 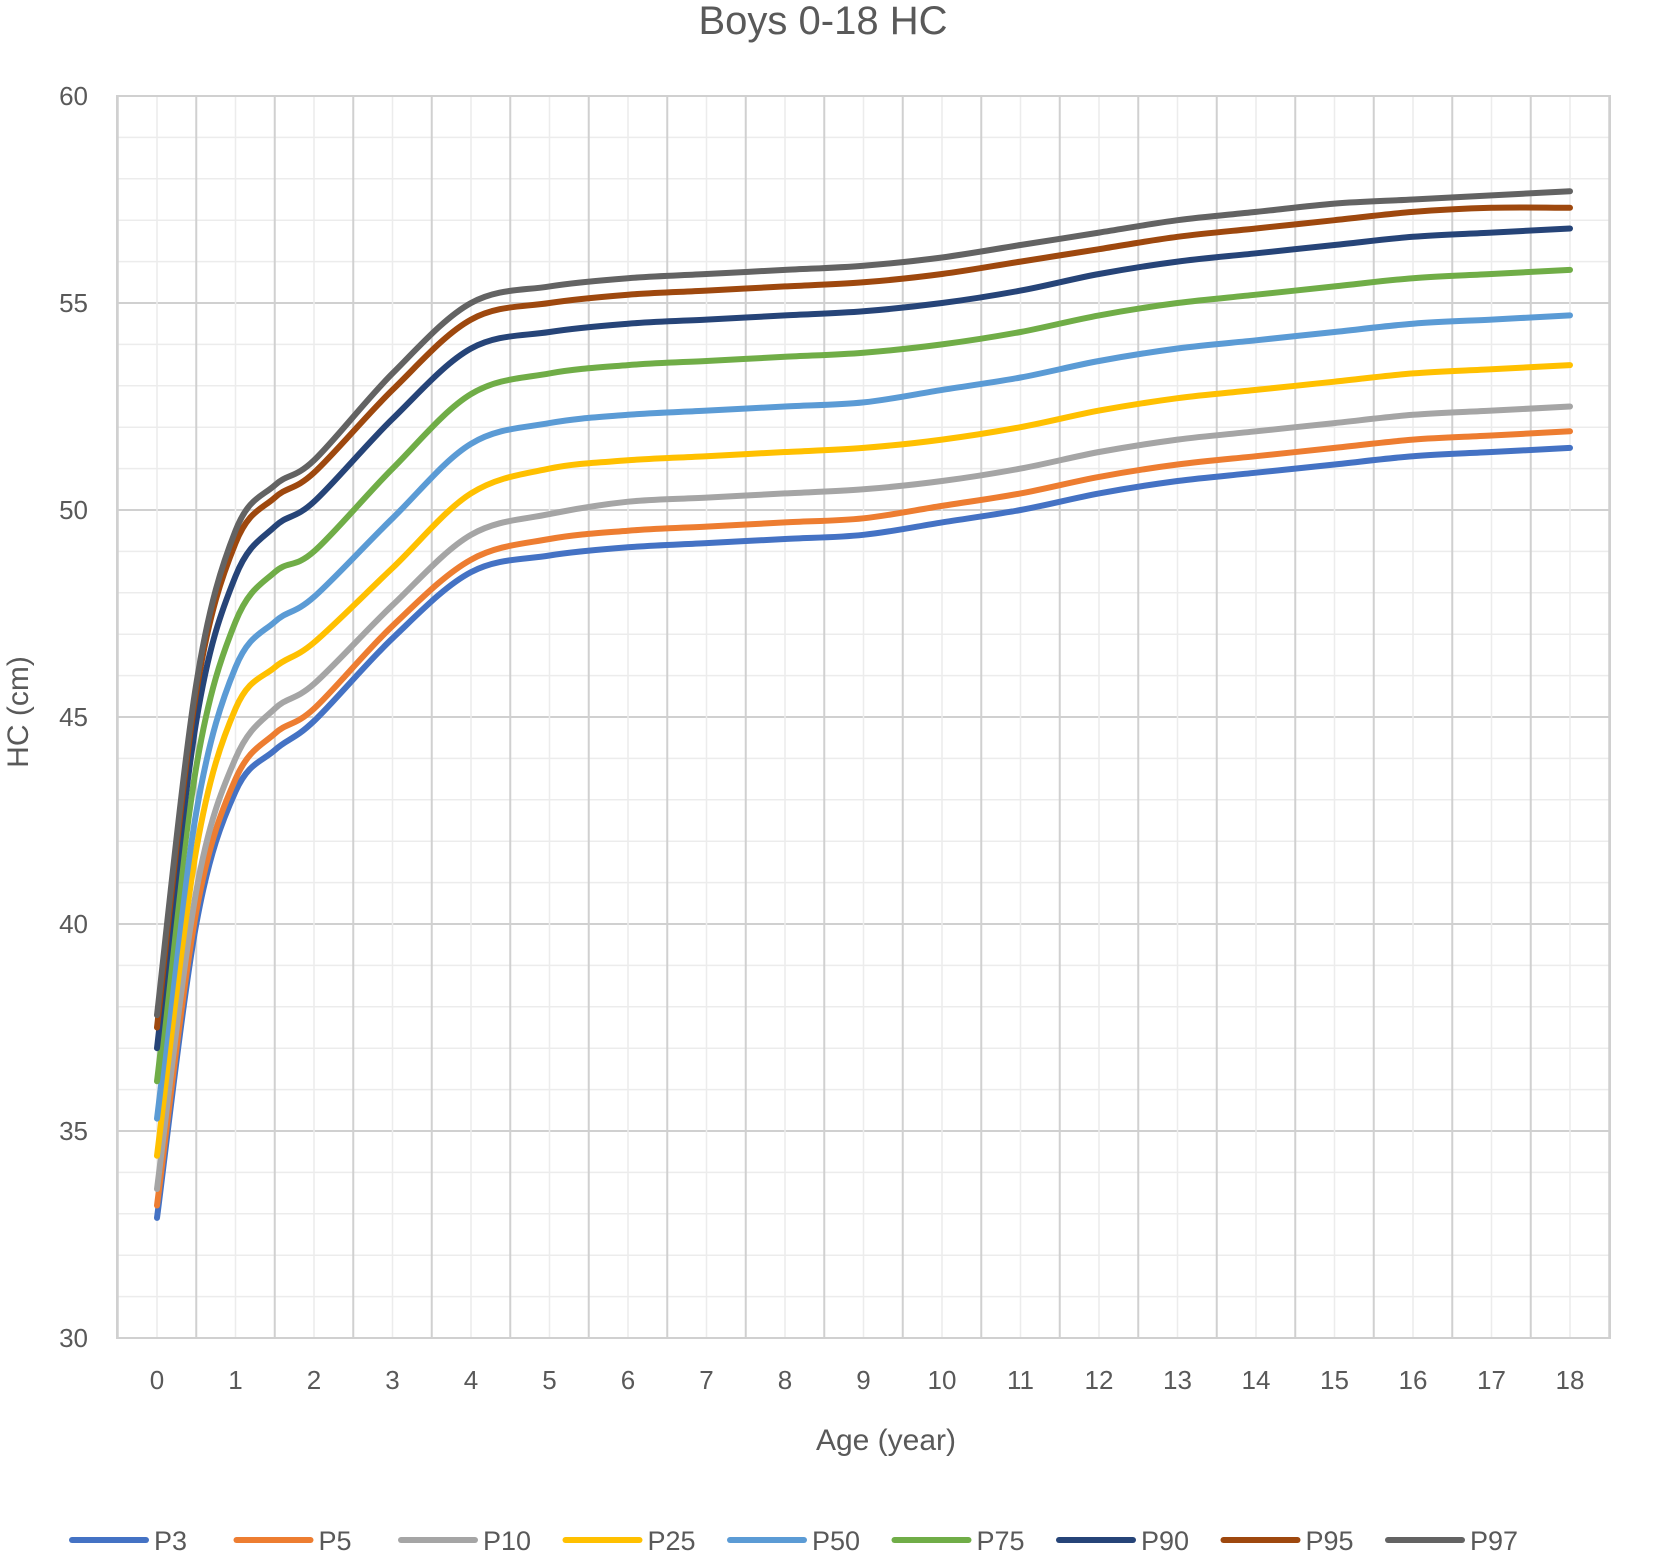 What do you see at coordinates (1165, 1539) in the screenshot?
I see `legend-label-p90: P90` at bounding box center [1165, 1539].